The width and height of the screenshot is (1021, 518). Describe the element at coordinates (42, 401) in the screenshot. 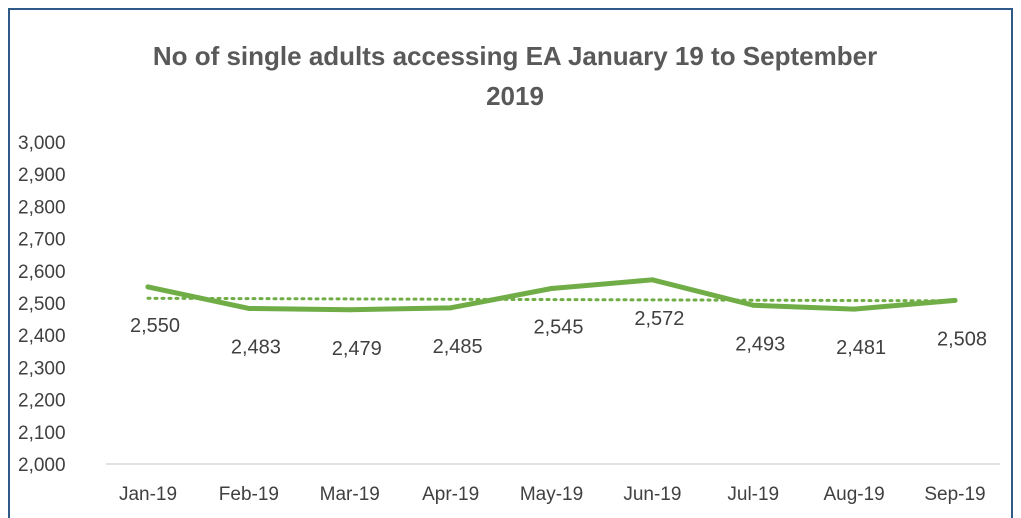

I see `y-tick-label: 2,200` at that location.